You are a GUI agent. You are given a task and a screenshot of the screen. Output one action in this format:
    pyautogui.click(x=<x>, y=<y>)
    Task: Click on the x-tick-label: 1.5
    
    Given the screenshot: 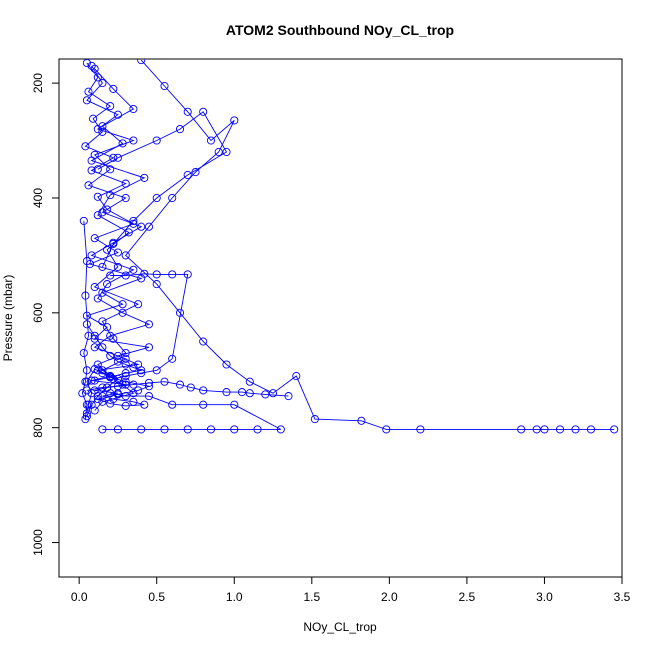 What is the action you would take?
    pyautogui.click(x=311, y=597)
    